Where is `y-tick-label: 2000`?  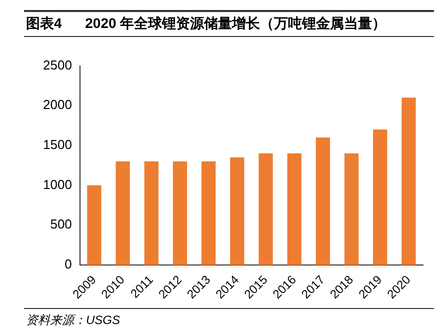
y-tick-label: 2000 is located at coordinates (57, 104).